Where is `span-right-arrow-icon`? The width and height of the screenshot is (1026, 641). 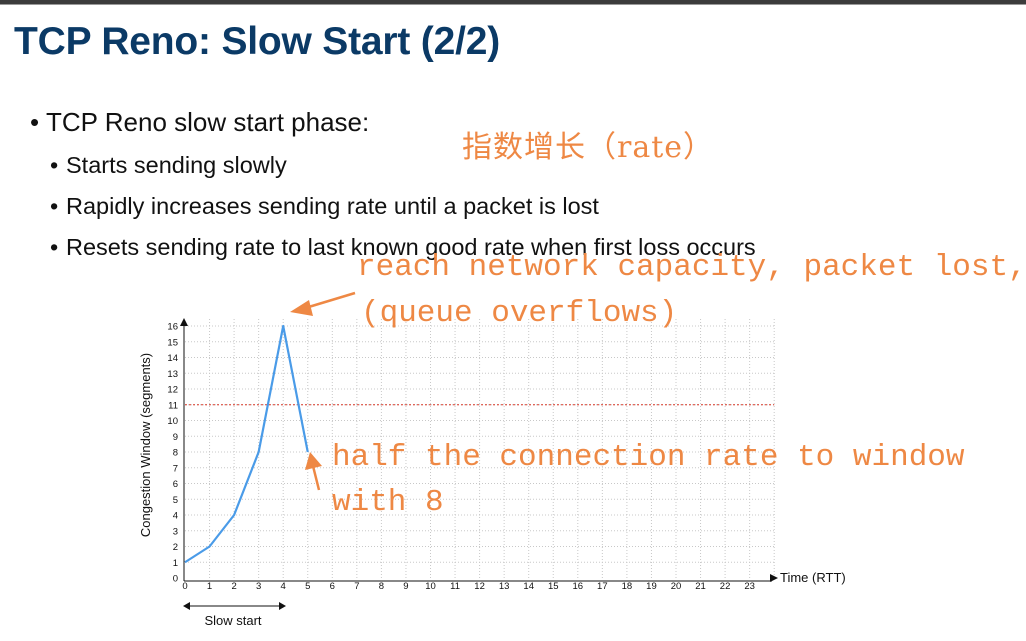 span-right-arrow-icon is located at coordinates (282, 606).